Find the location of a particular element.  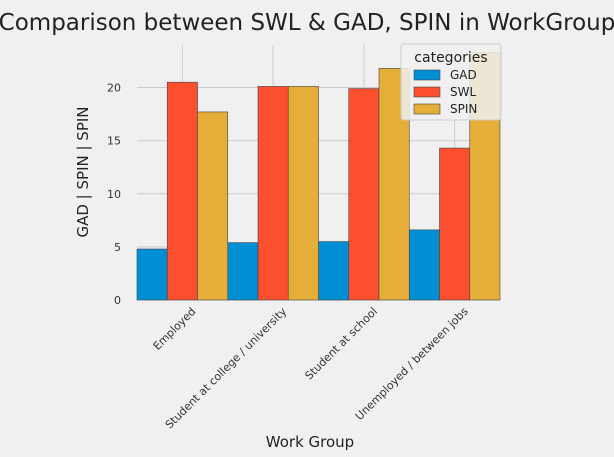

legend-label-swl: SWL is located at coordinates (463, 92).